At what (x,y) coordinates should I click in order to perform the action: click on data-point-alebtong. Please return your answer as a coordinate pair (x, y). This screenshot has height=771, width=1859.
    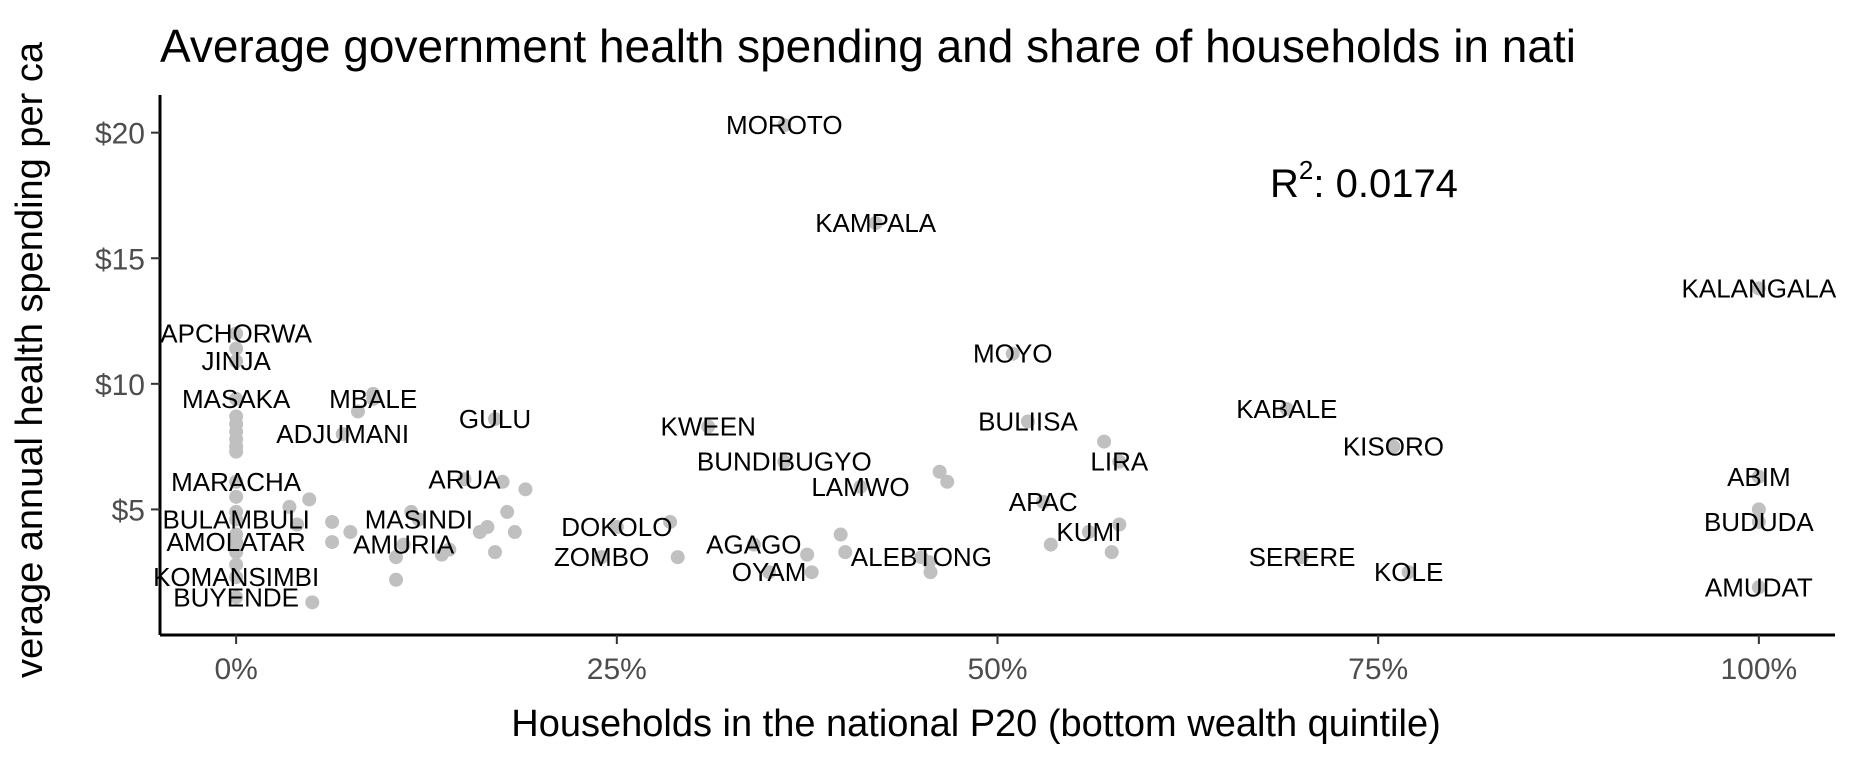
    Looking at the image, I should click on (921, 557).